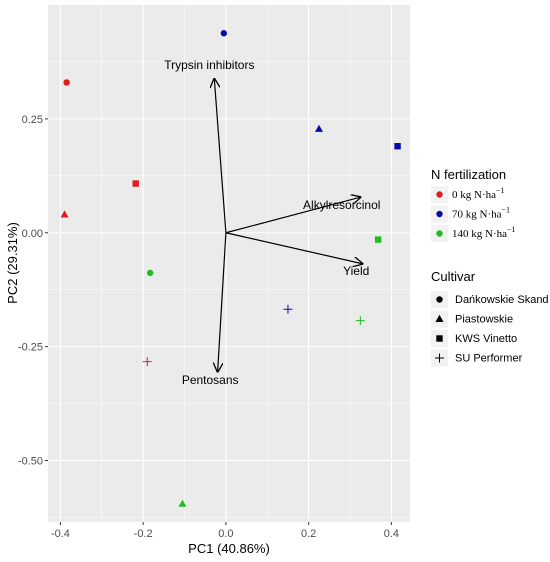 The height and width of the screenshot is (562, 550). What do you see at coordinates (489, 359) in the screenshot?
I see `legend-cultivar-label: SU Performer` at bounding box center [489, 359].